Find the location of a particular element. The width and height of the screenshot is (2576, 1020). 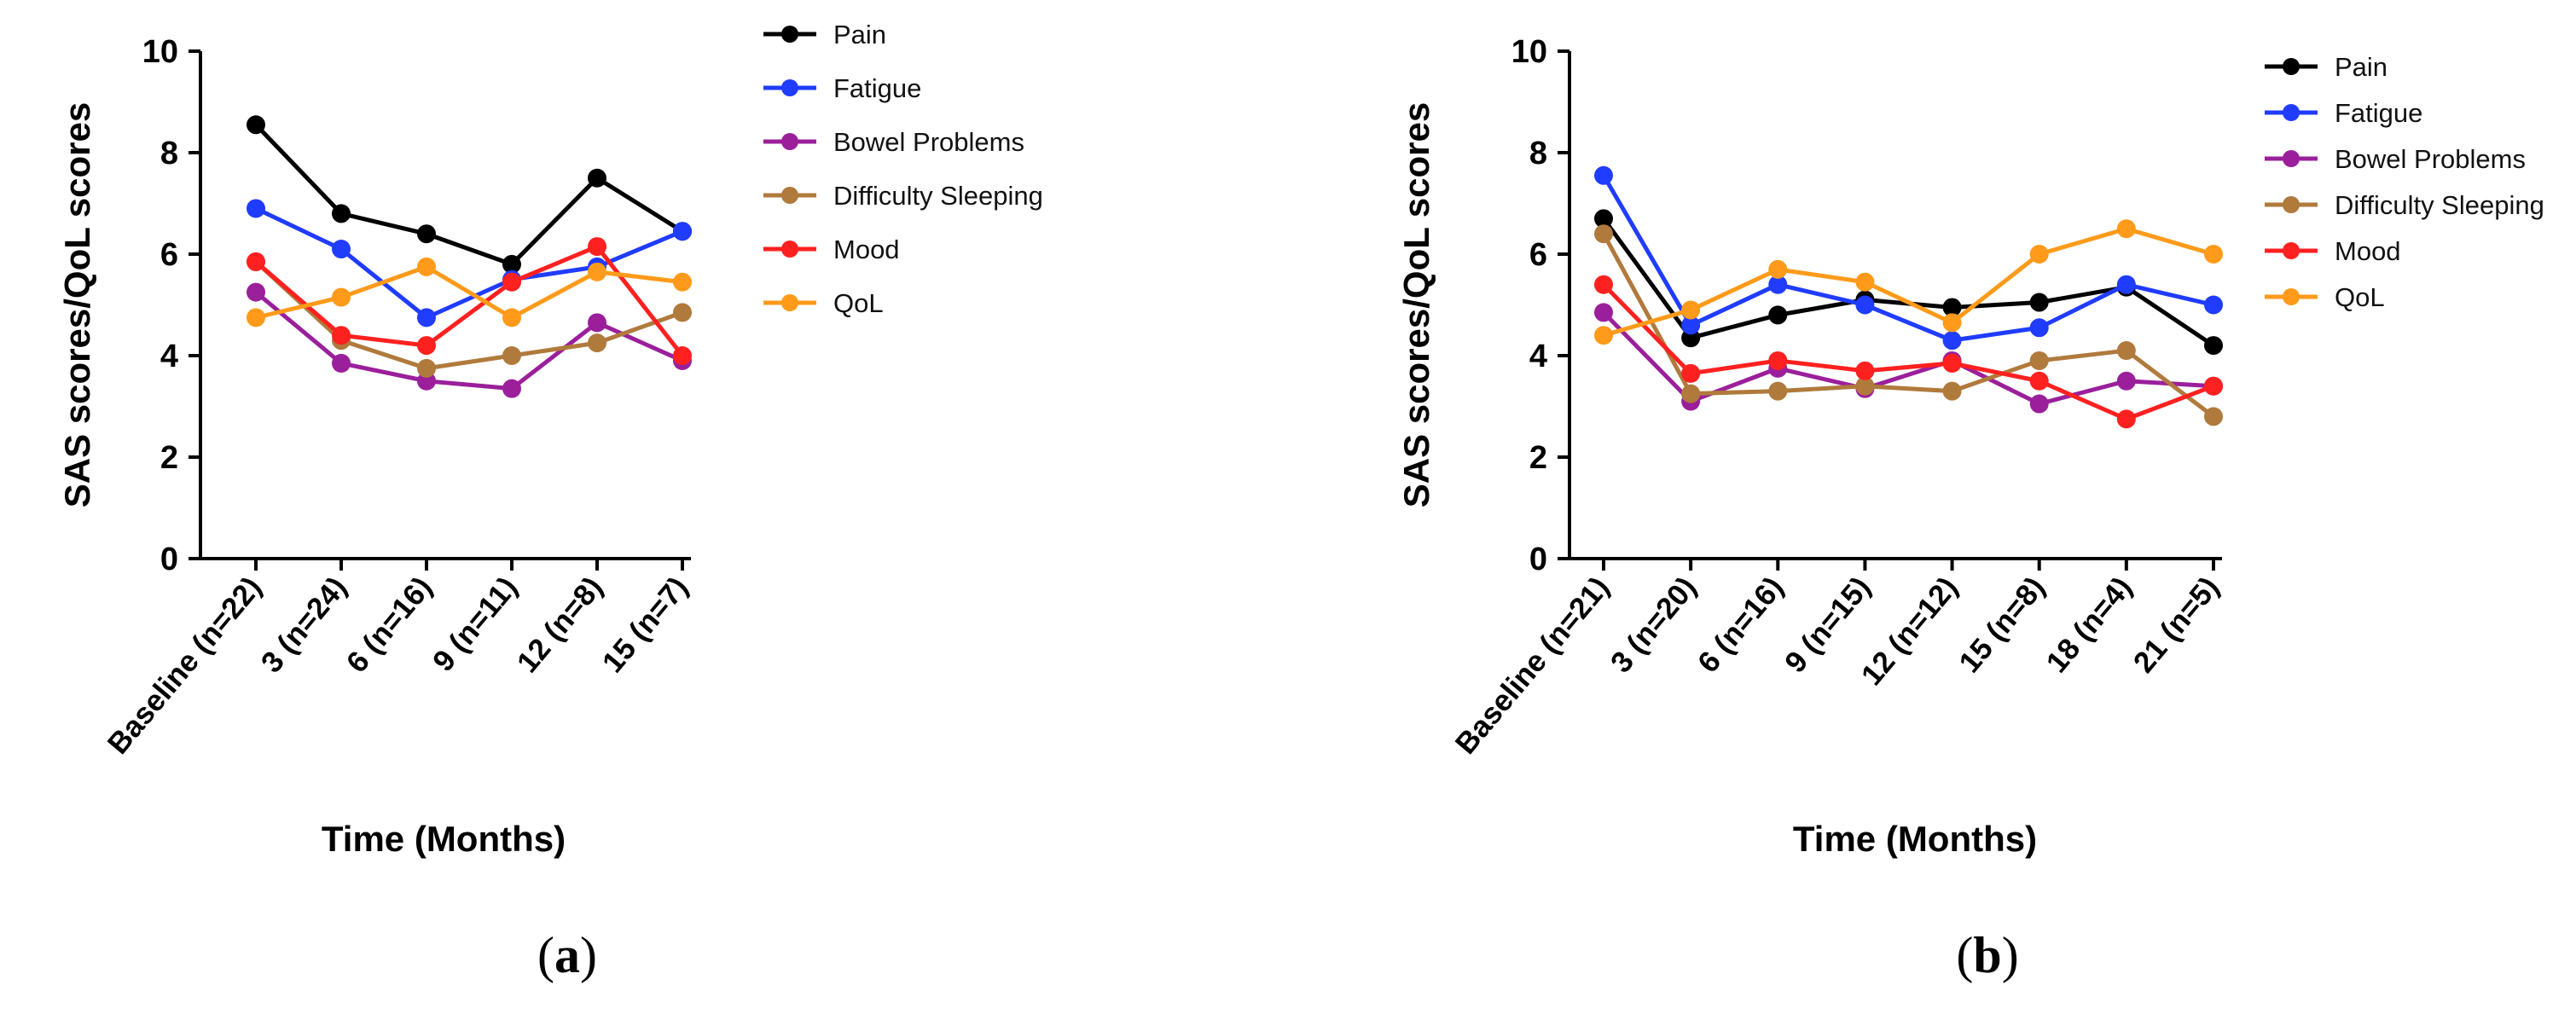

x-tick-label: 21 (n=5) is located at coordinates (2176, 625).